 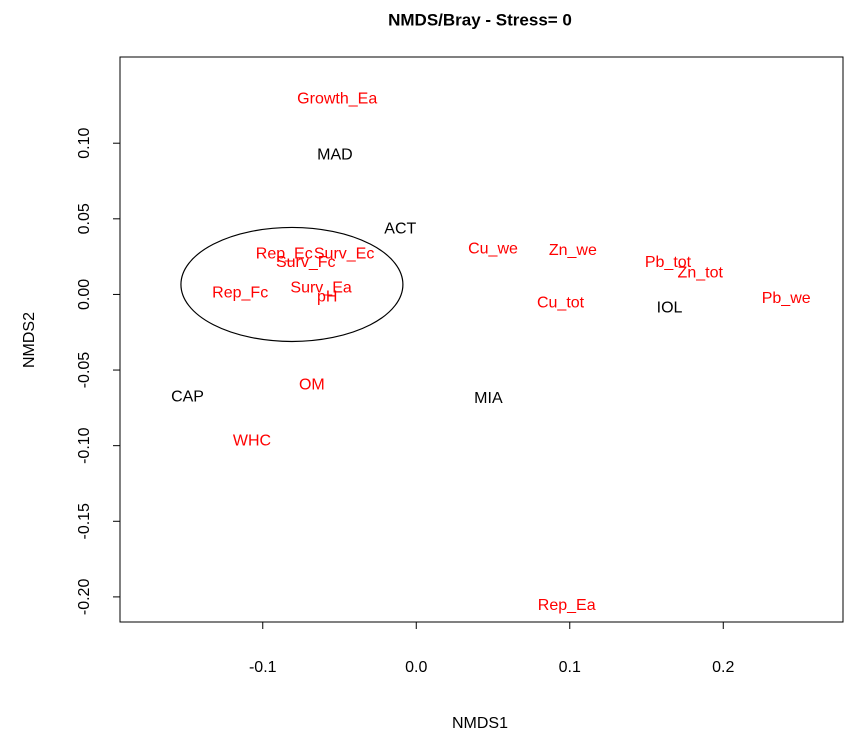 What do you see at coordinates (240, 293) in the screenshot?
I see `point-label: Rep_Fc` at bounding box center [240, 293].